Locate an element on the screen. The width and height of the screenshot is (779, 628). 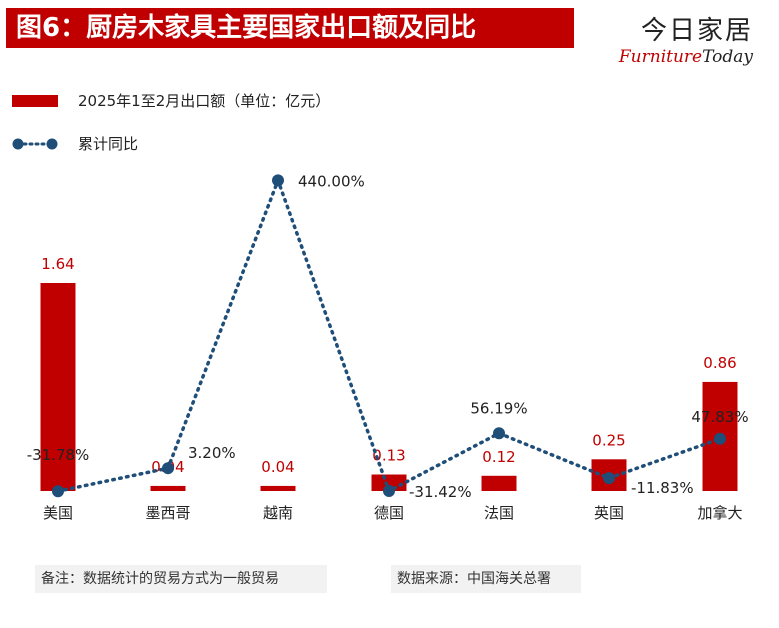
legend-item-bar: 2025年1至2月出口额（单位：亿元） is located at coordinates (171, 100).